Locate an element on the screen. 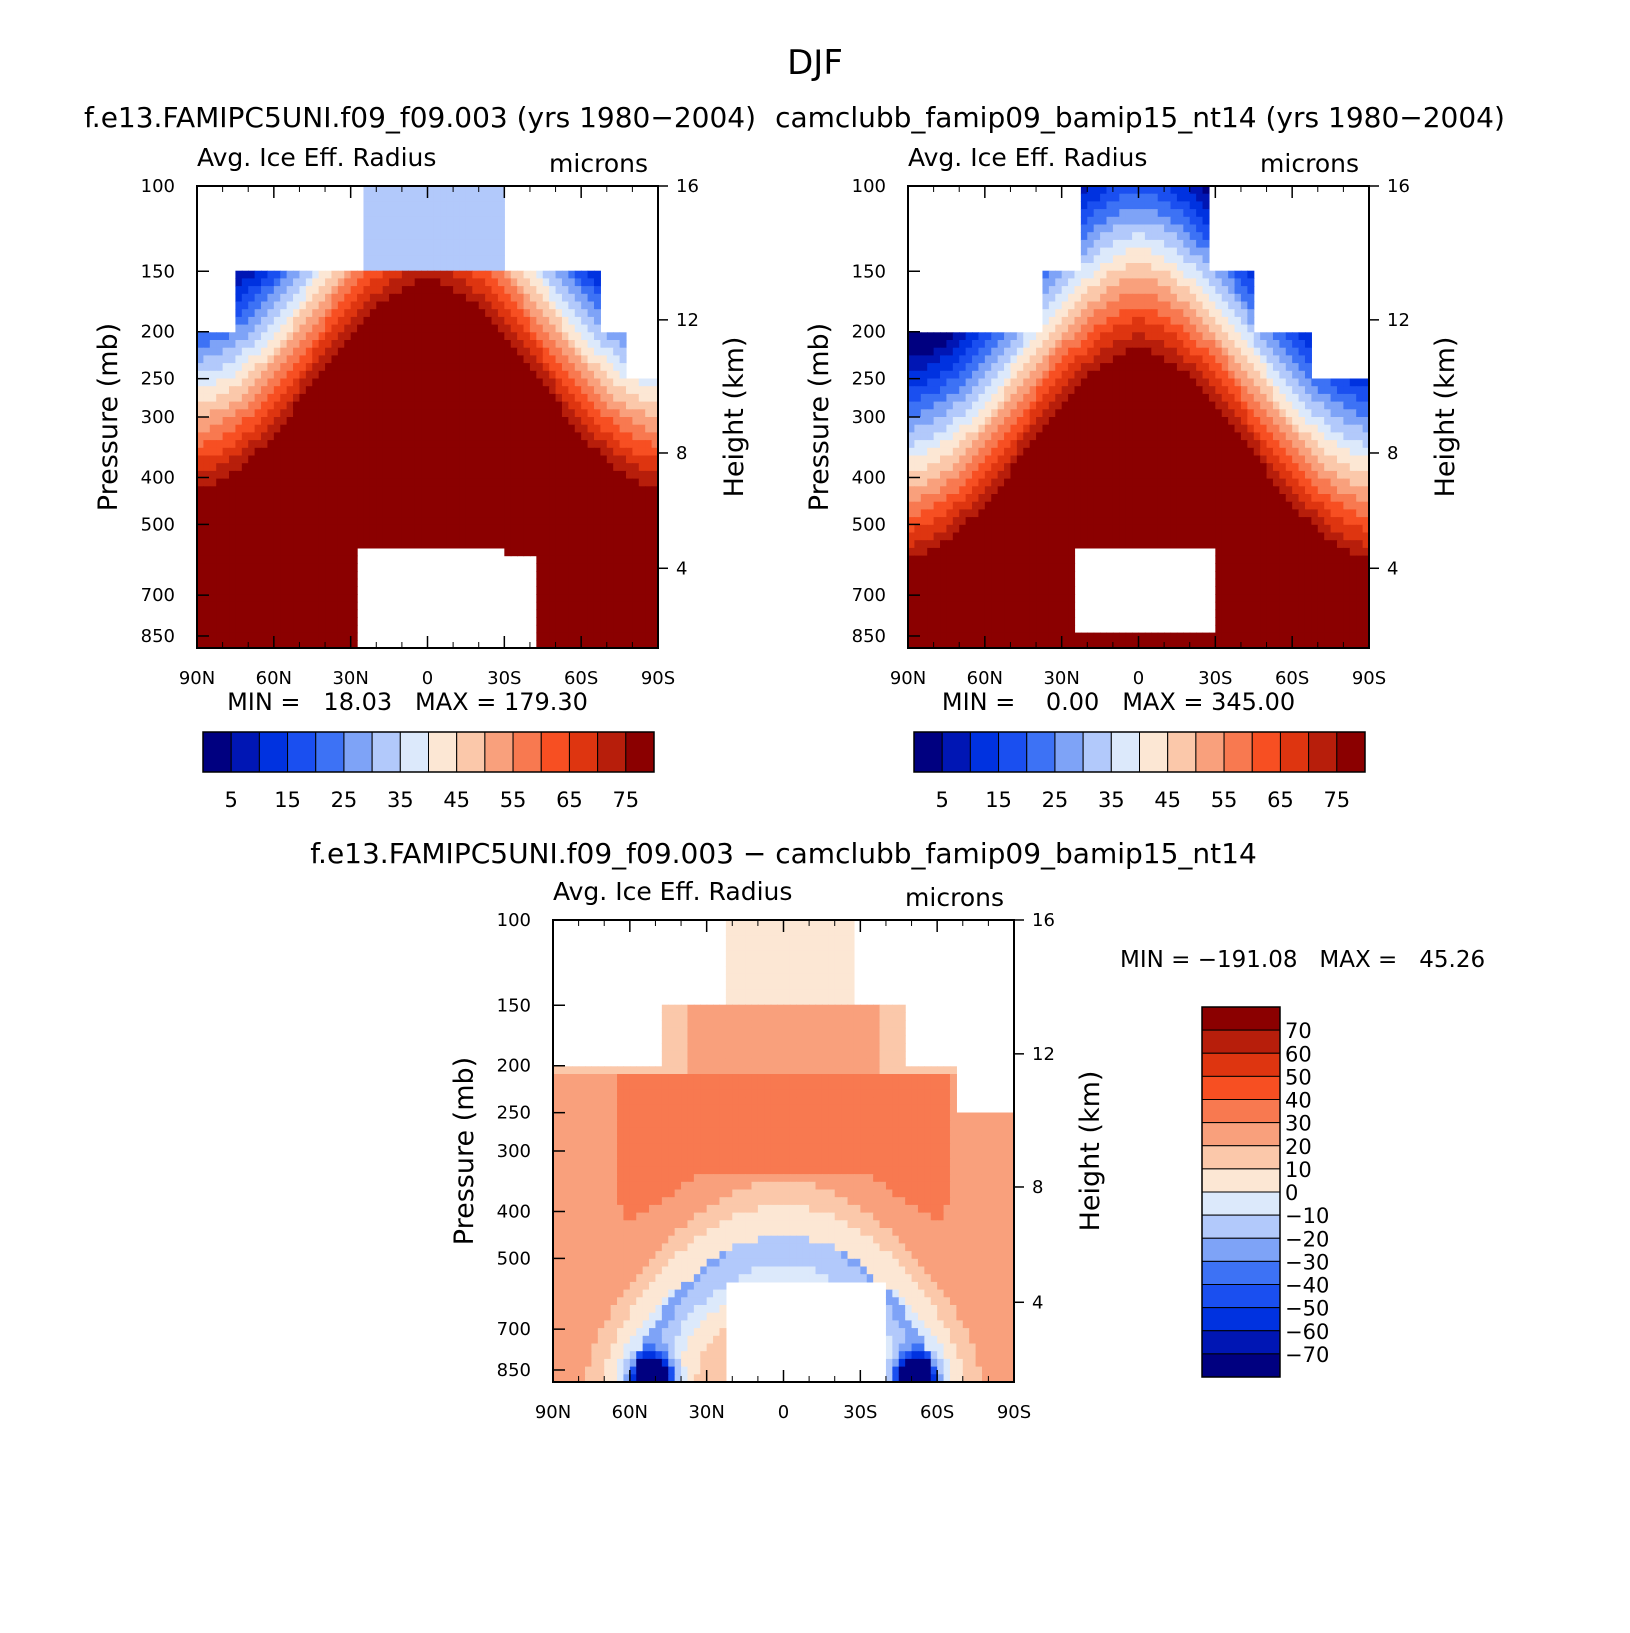 The height and width of the screenshot is (1633, 1630). y-tick-label: 250 is located at coordinates (158, 379).